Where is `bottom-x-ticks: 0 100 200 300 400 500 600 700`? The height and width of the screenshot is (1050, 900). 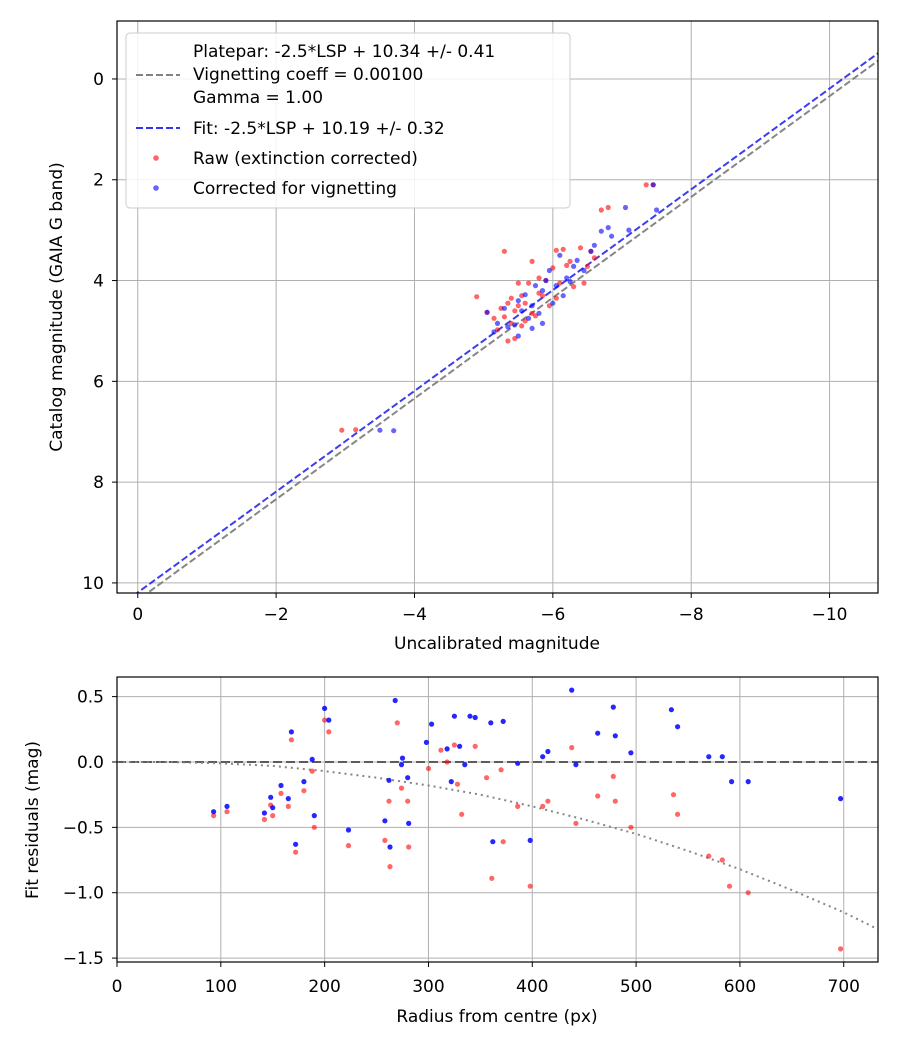
bottom-x-ticks: 0 100 200 300 400 500 600 700 is located at coordinates (486, 979).